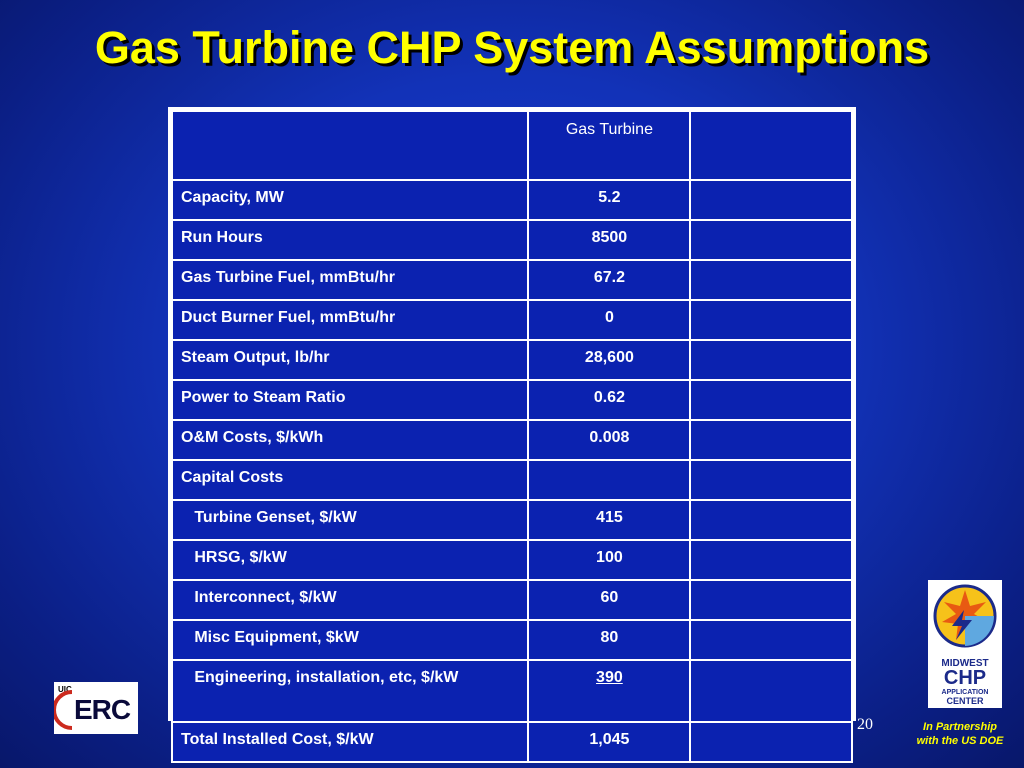  I want to click on chp-logo-line3: APPLICATION, so click(965, 692).